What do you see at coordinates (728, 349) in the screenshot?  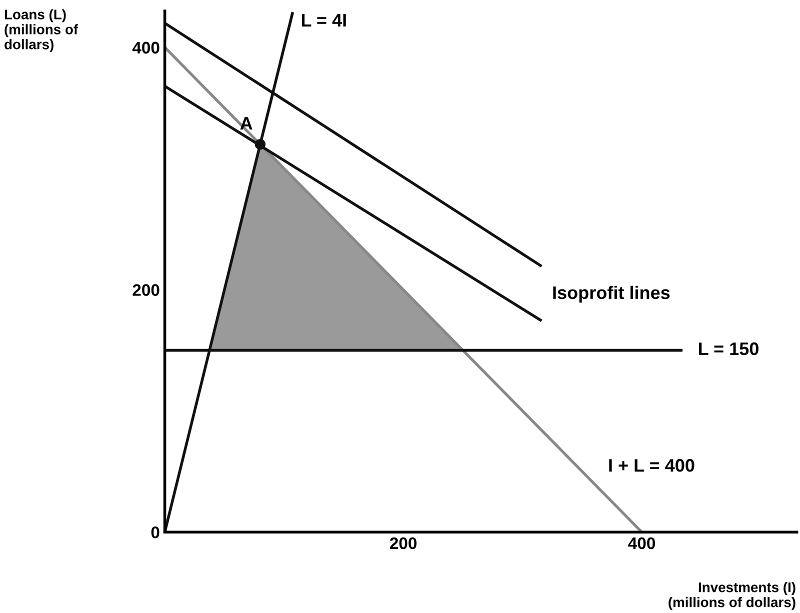 I see `series-label: L = 150` at bounding box center [728, 349].